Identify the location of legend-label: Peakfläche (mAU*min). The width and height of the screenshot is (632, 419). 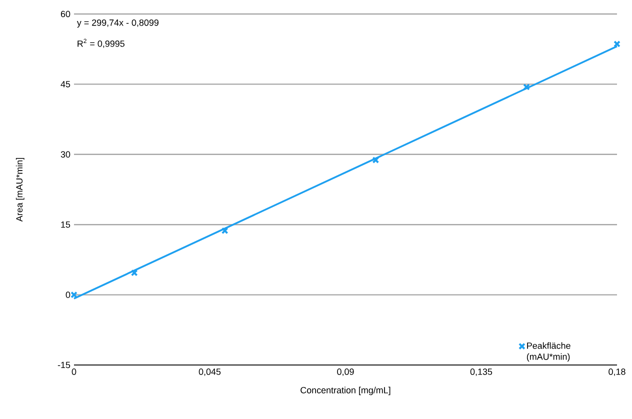
(548, 352).